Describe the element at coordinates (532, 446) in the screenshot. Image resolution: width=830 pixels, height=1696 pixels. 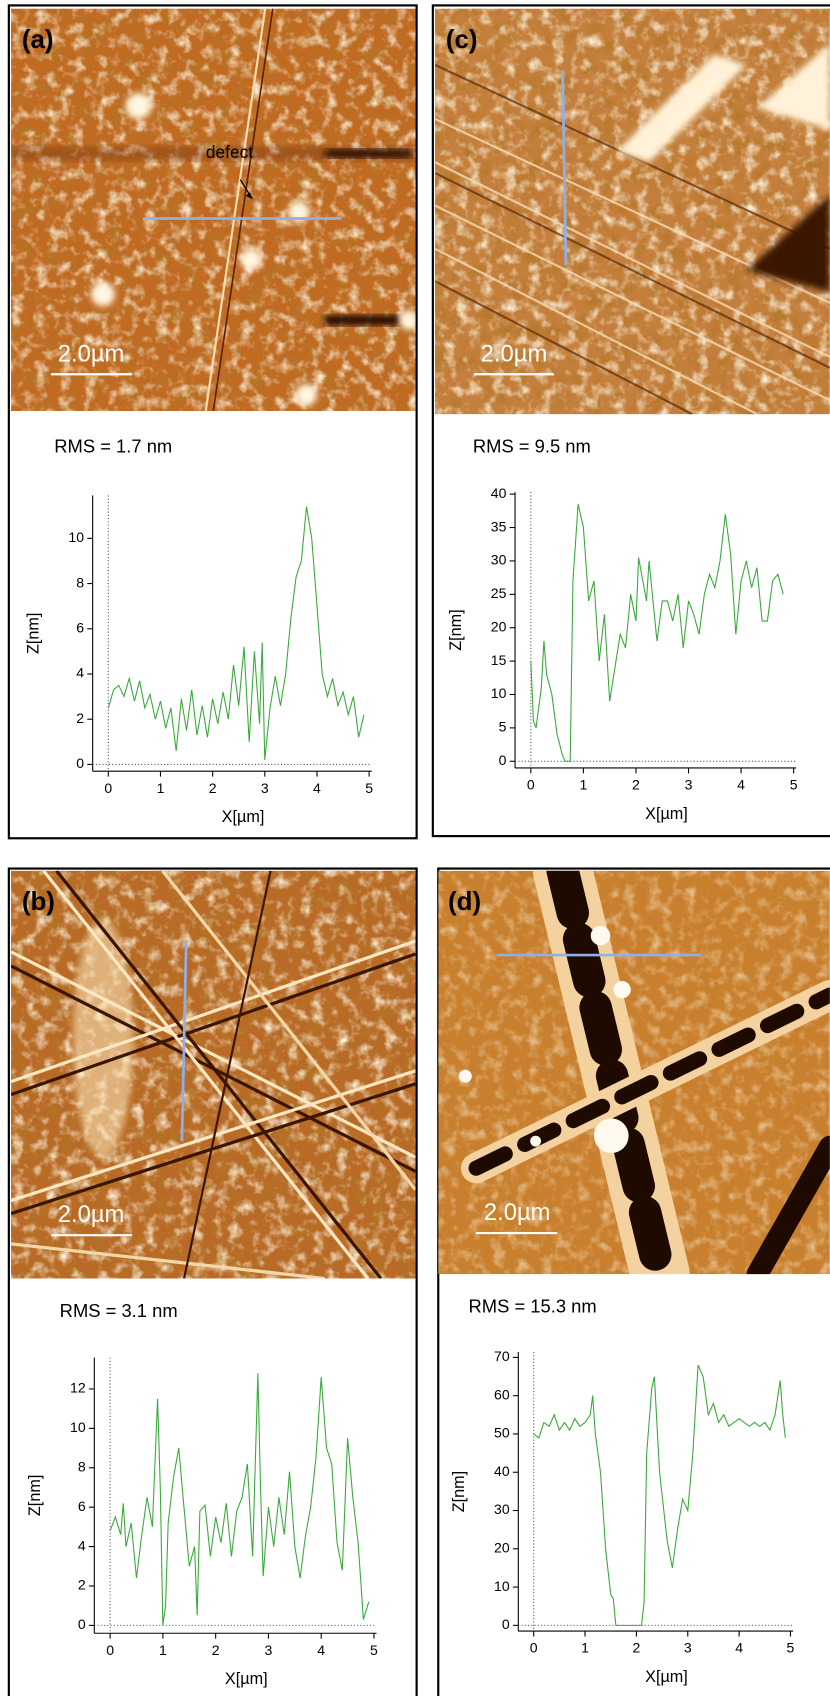
I see `rms-label: RMS = 9.5 nm` at that location.